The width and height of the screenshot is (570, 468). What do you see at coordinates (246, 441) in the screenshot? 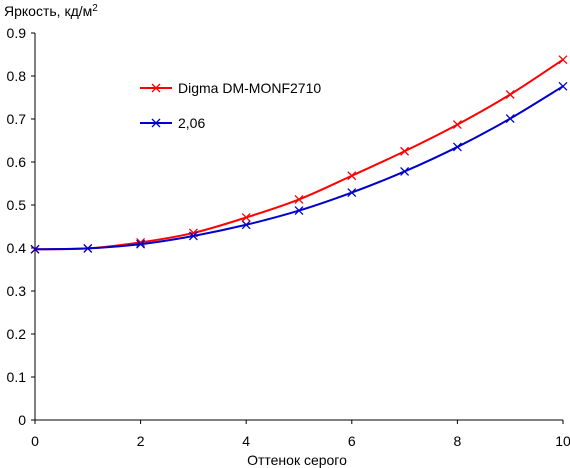
I see `x-tick-label-2: 4` at bounding box center [246, 441].